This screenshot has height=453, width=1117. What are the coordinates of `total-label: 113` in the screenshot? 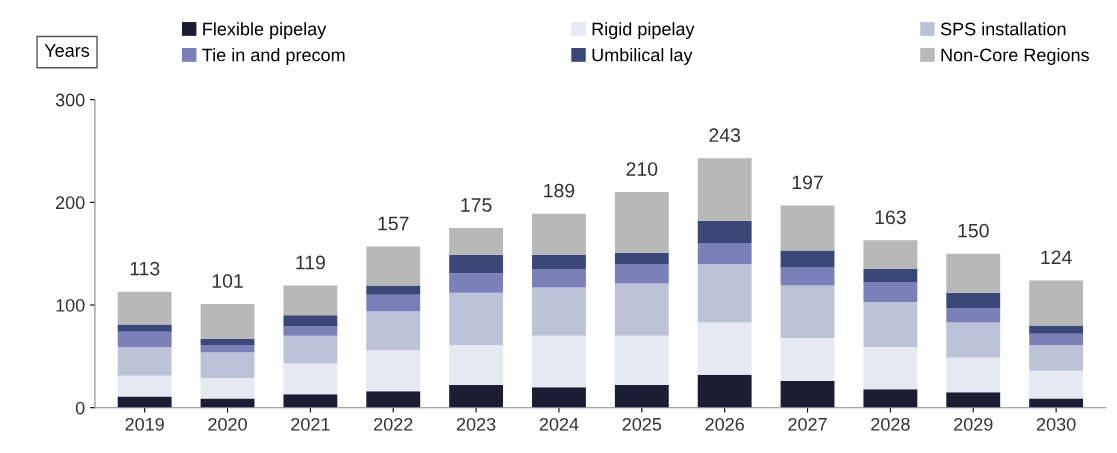 It's located at (145, 268).